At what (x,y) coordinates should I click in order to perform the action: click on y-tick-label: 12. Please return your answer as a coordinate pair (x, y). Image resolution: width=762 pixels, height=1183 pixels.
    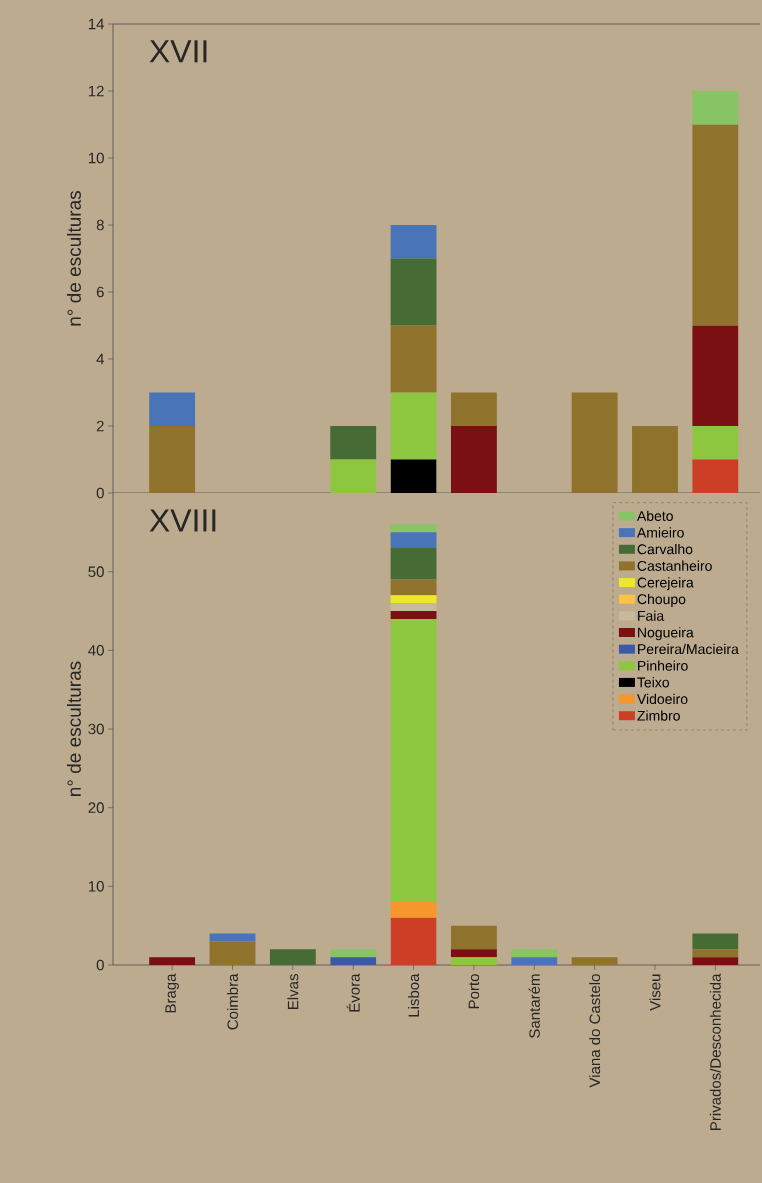
    Looking at the image, I should click on (96, 91).